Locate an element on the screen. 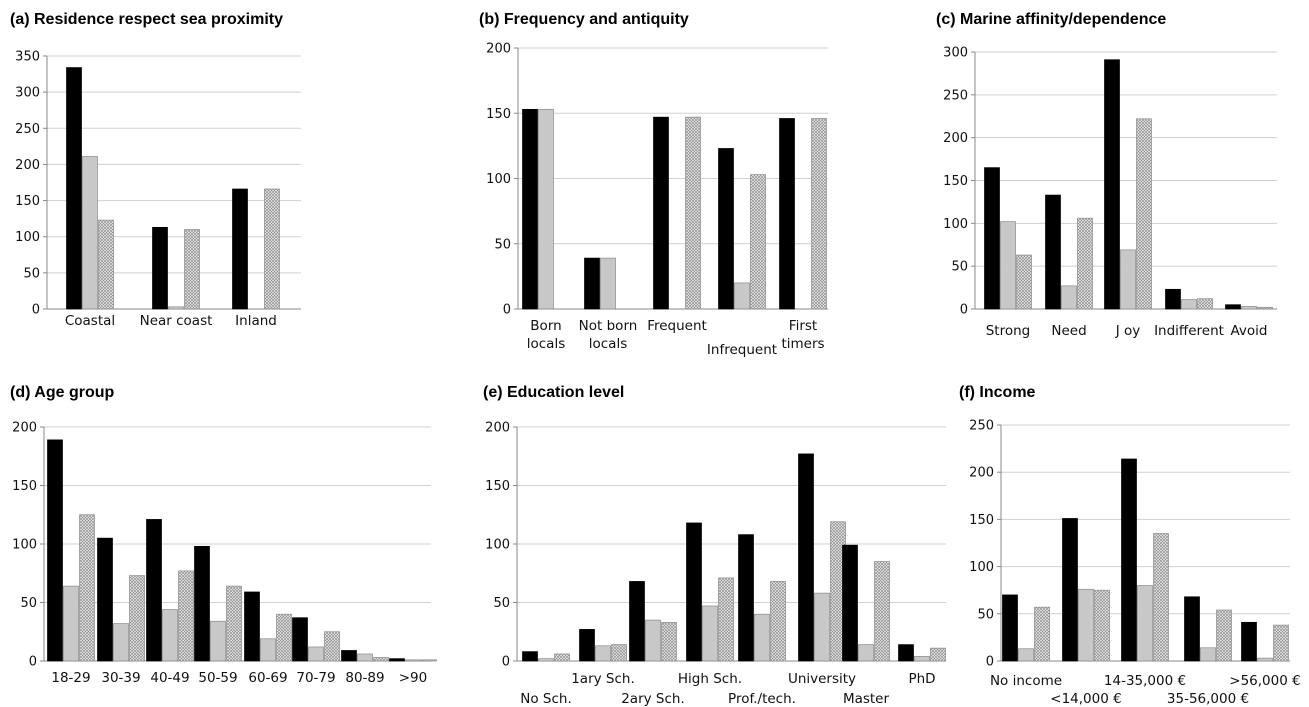  panel-title: (a) Residence respect sea proximity is located at coordinates (146, 19).